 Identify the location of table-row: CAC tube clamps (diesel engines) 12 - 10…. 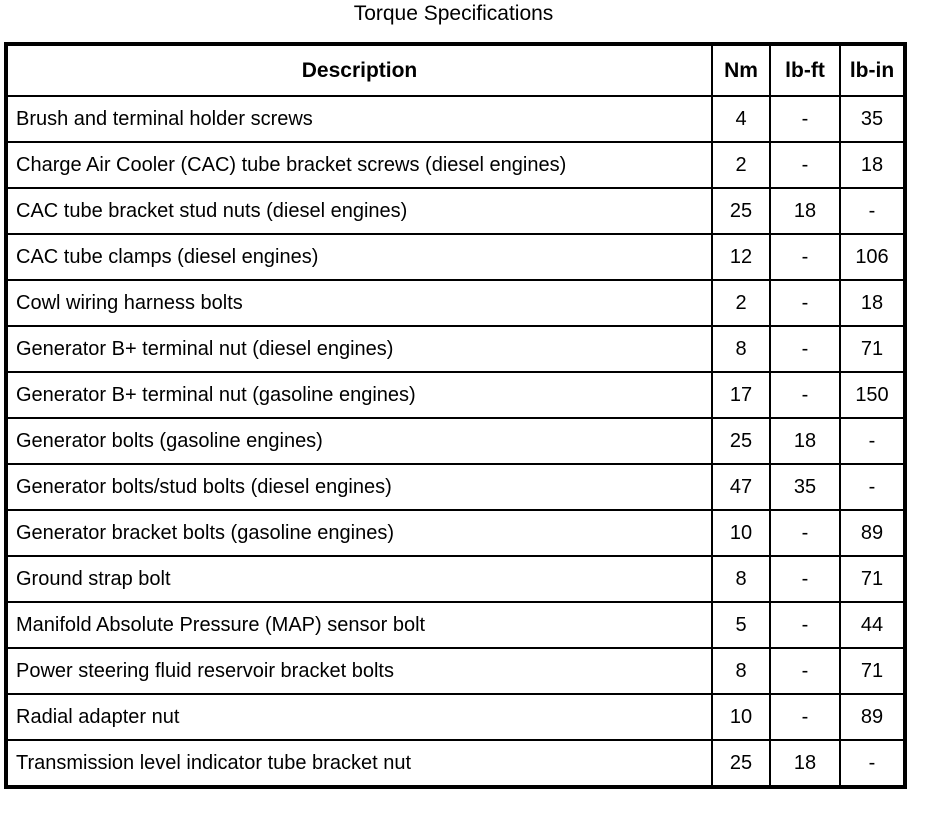
(455, 257).